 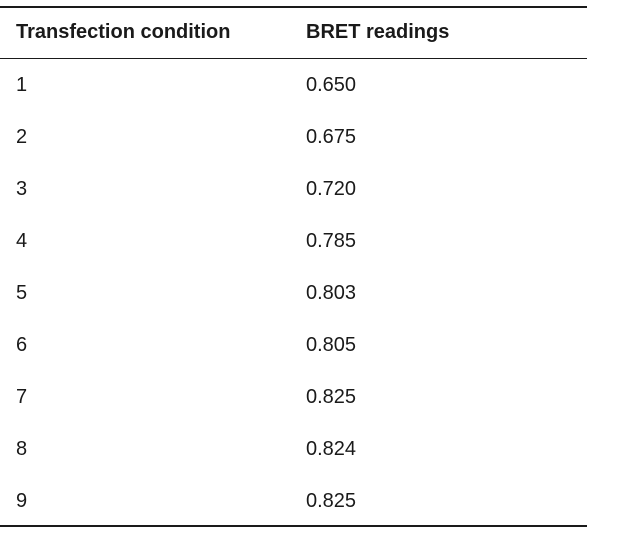 What do you see at coordinates (378, 32) in the screenshot?
I see `header-bret-readings: BRET readings` at bounding box center [378, 32].